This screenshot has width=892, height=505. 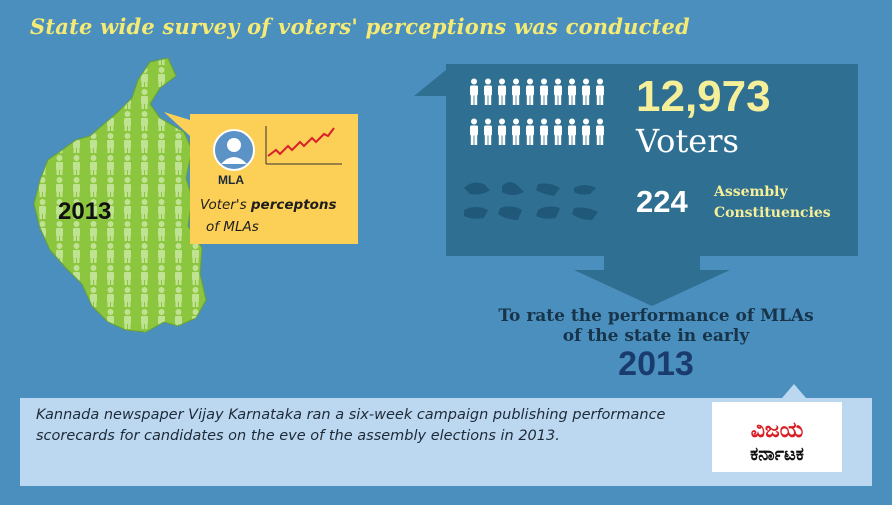 What do you see at coordinates (777, 454) in the screenshot?
I see `logo-line2: ಕರ್ನಾಟಕ` at bounding box center [777, 454].